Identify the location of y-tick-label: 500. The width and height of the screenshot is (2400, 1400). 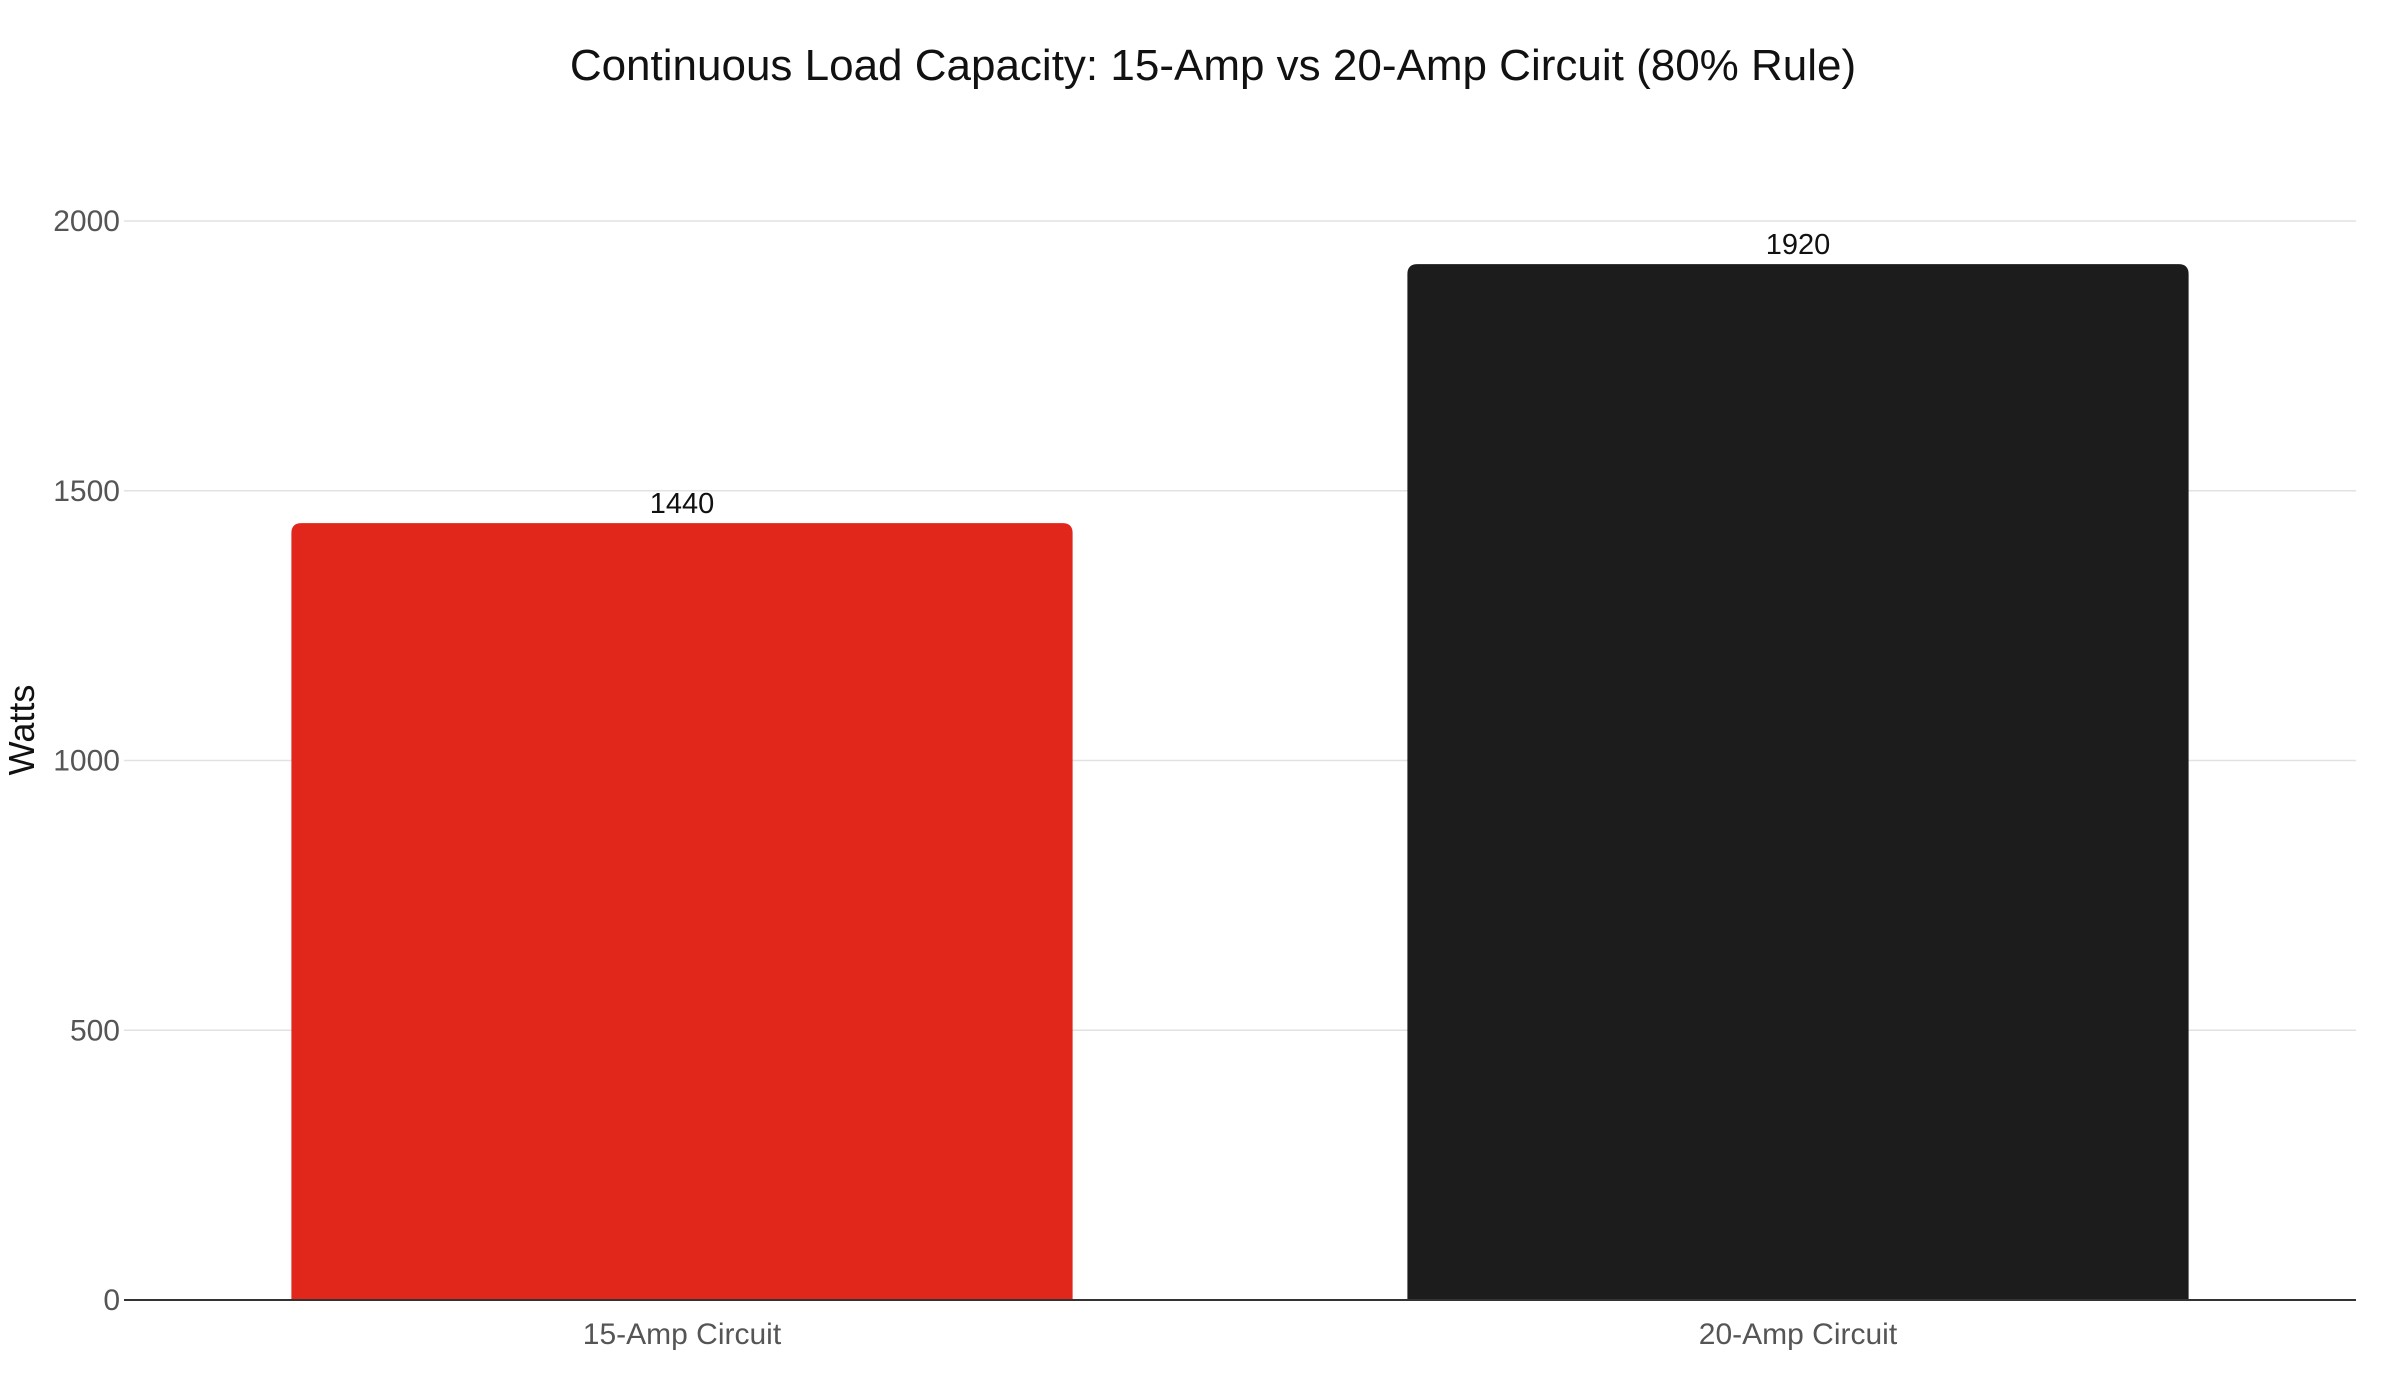
(95, 1030).